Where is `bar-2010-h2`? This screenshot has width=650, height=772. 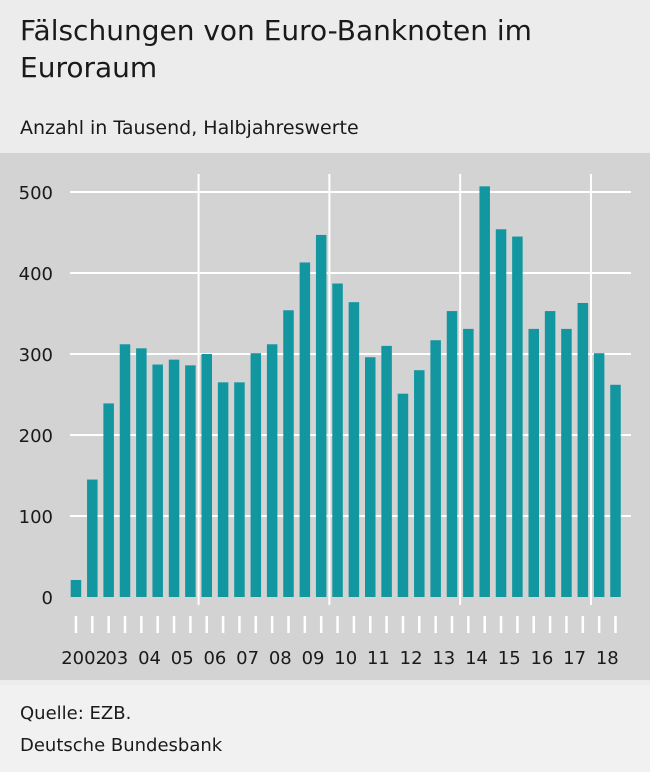 bar-2010-h2 is located at coordinates (354, 449).